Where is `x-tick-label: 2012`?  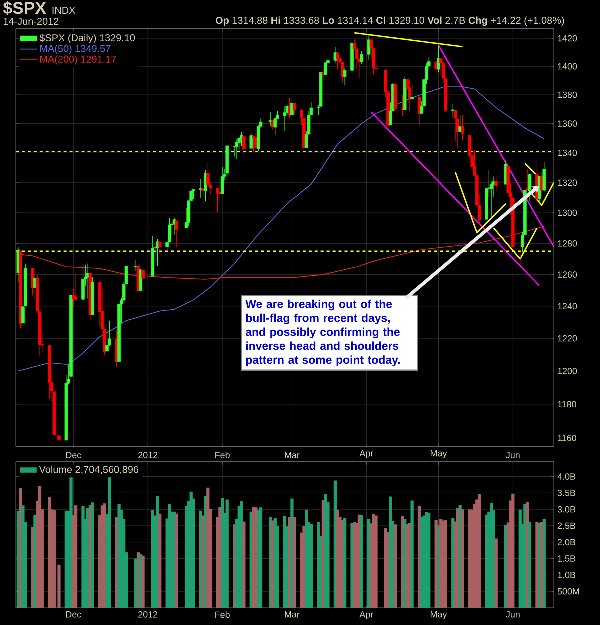 x-tick-label: 2012 is located at coordinates (148, 615).